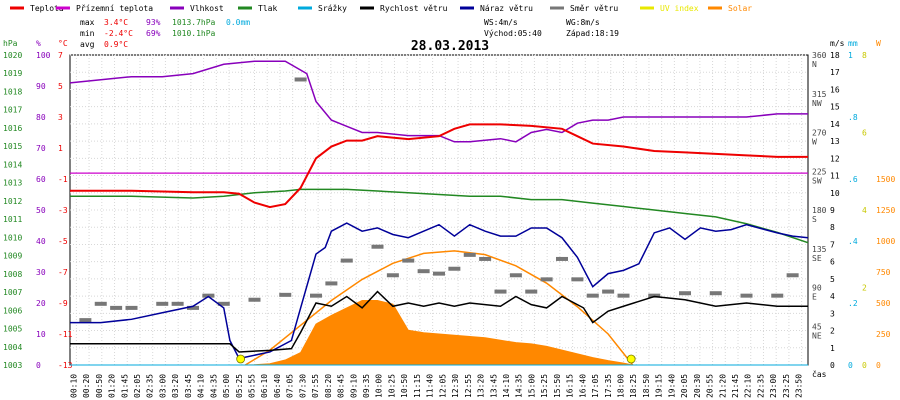  I want to click on hpa-tick: 1019, so click(12, 73).